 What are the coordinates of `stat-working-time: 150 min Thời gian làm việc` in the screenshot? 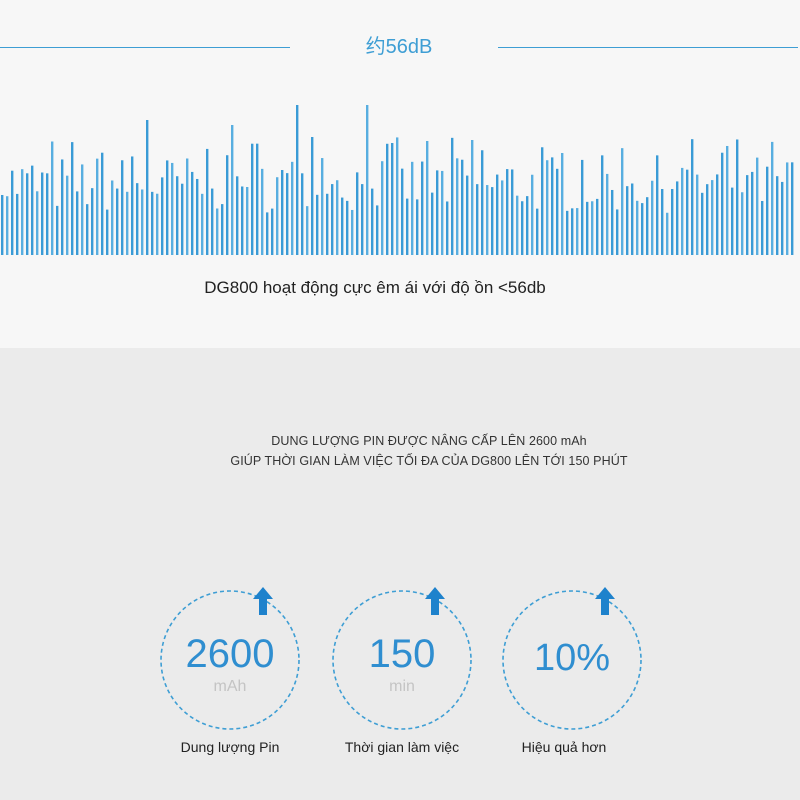 It's located at (402, 682).